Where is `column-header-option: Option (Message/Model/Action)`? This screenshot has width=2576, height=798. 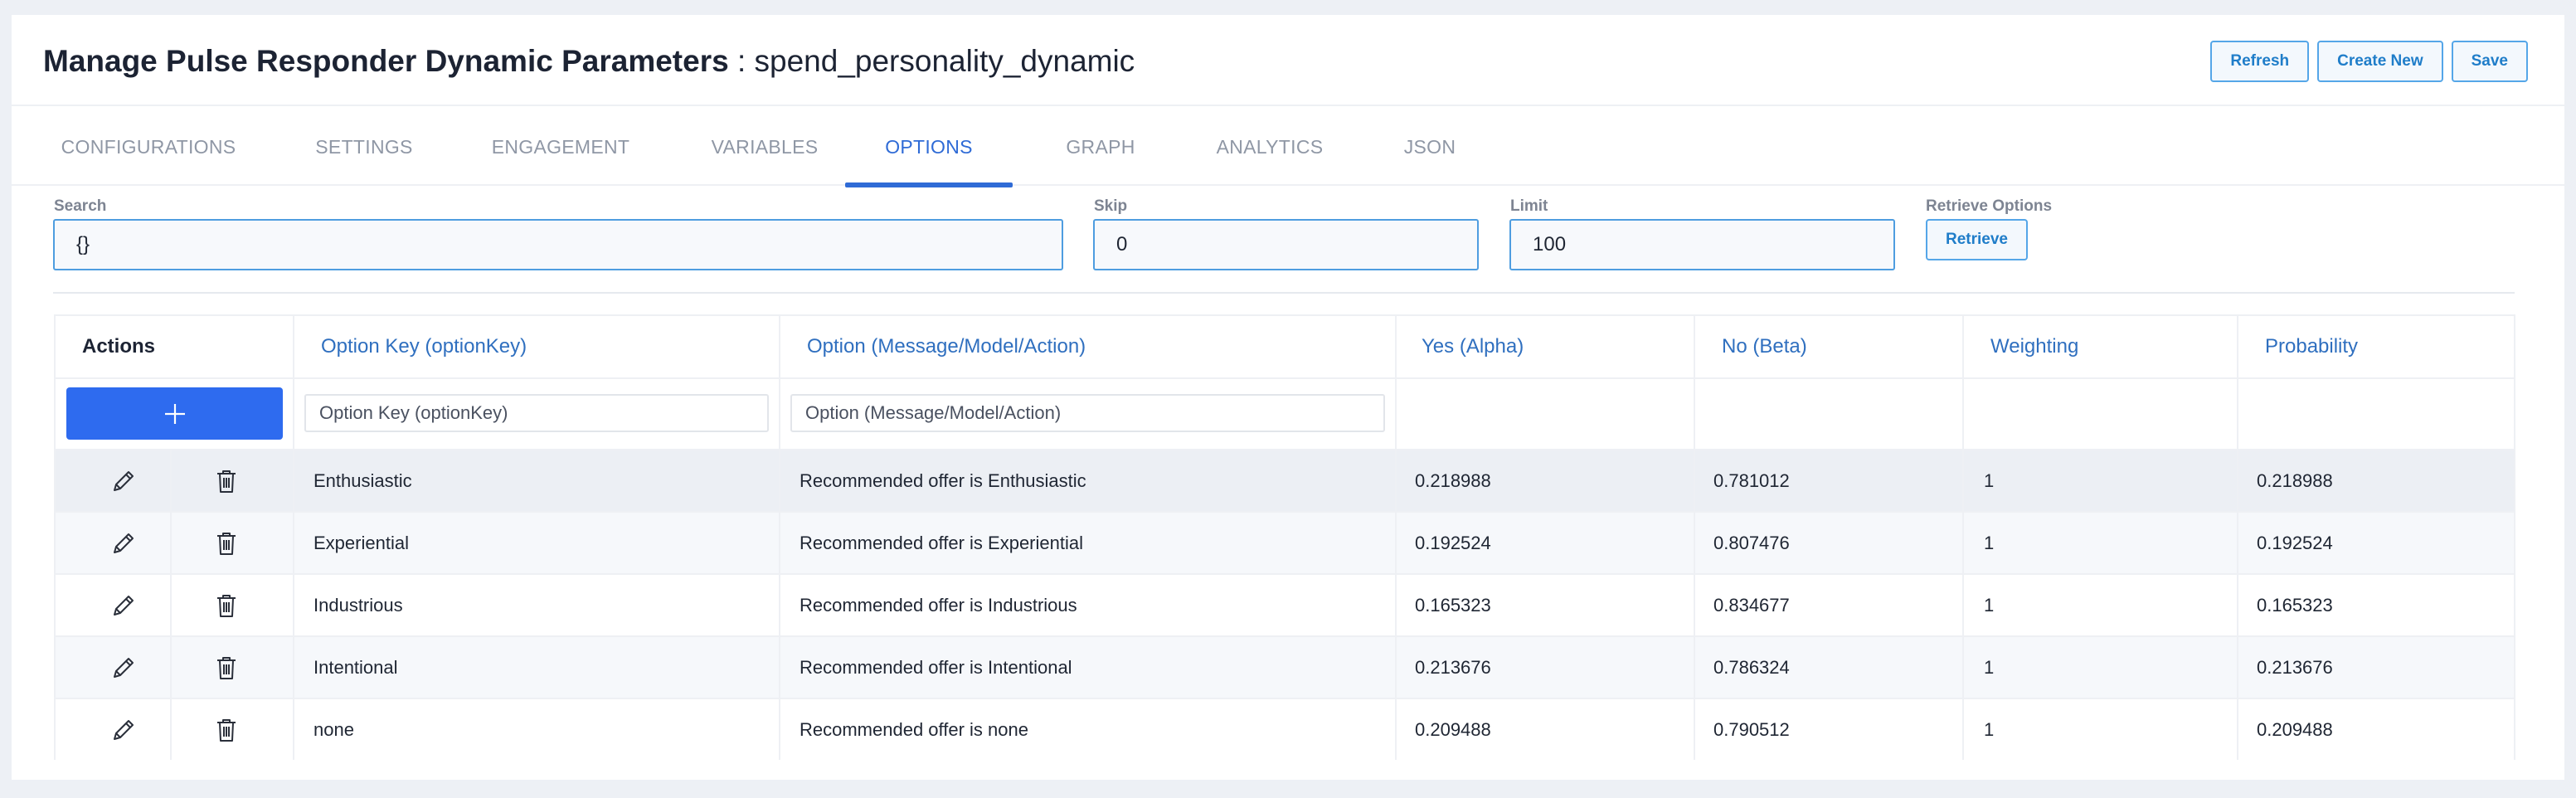
column-header-option: Option (Message/Model/Action) is located at coordinates (1089, 347).